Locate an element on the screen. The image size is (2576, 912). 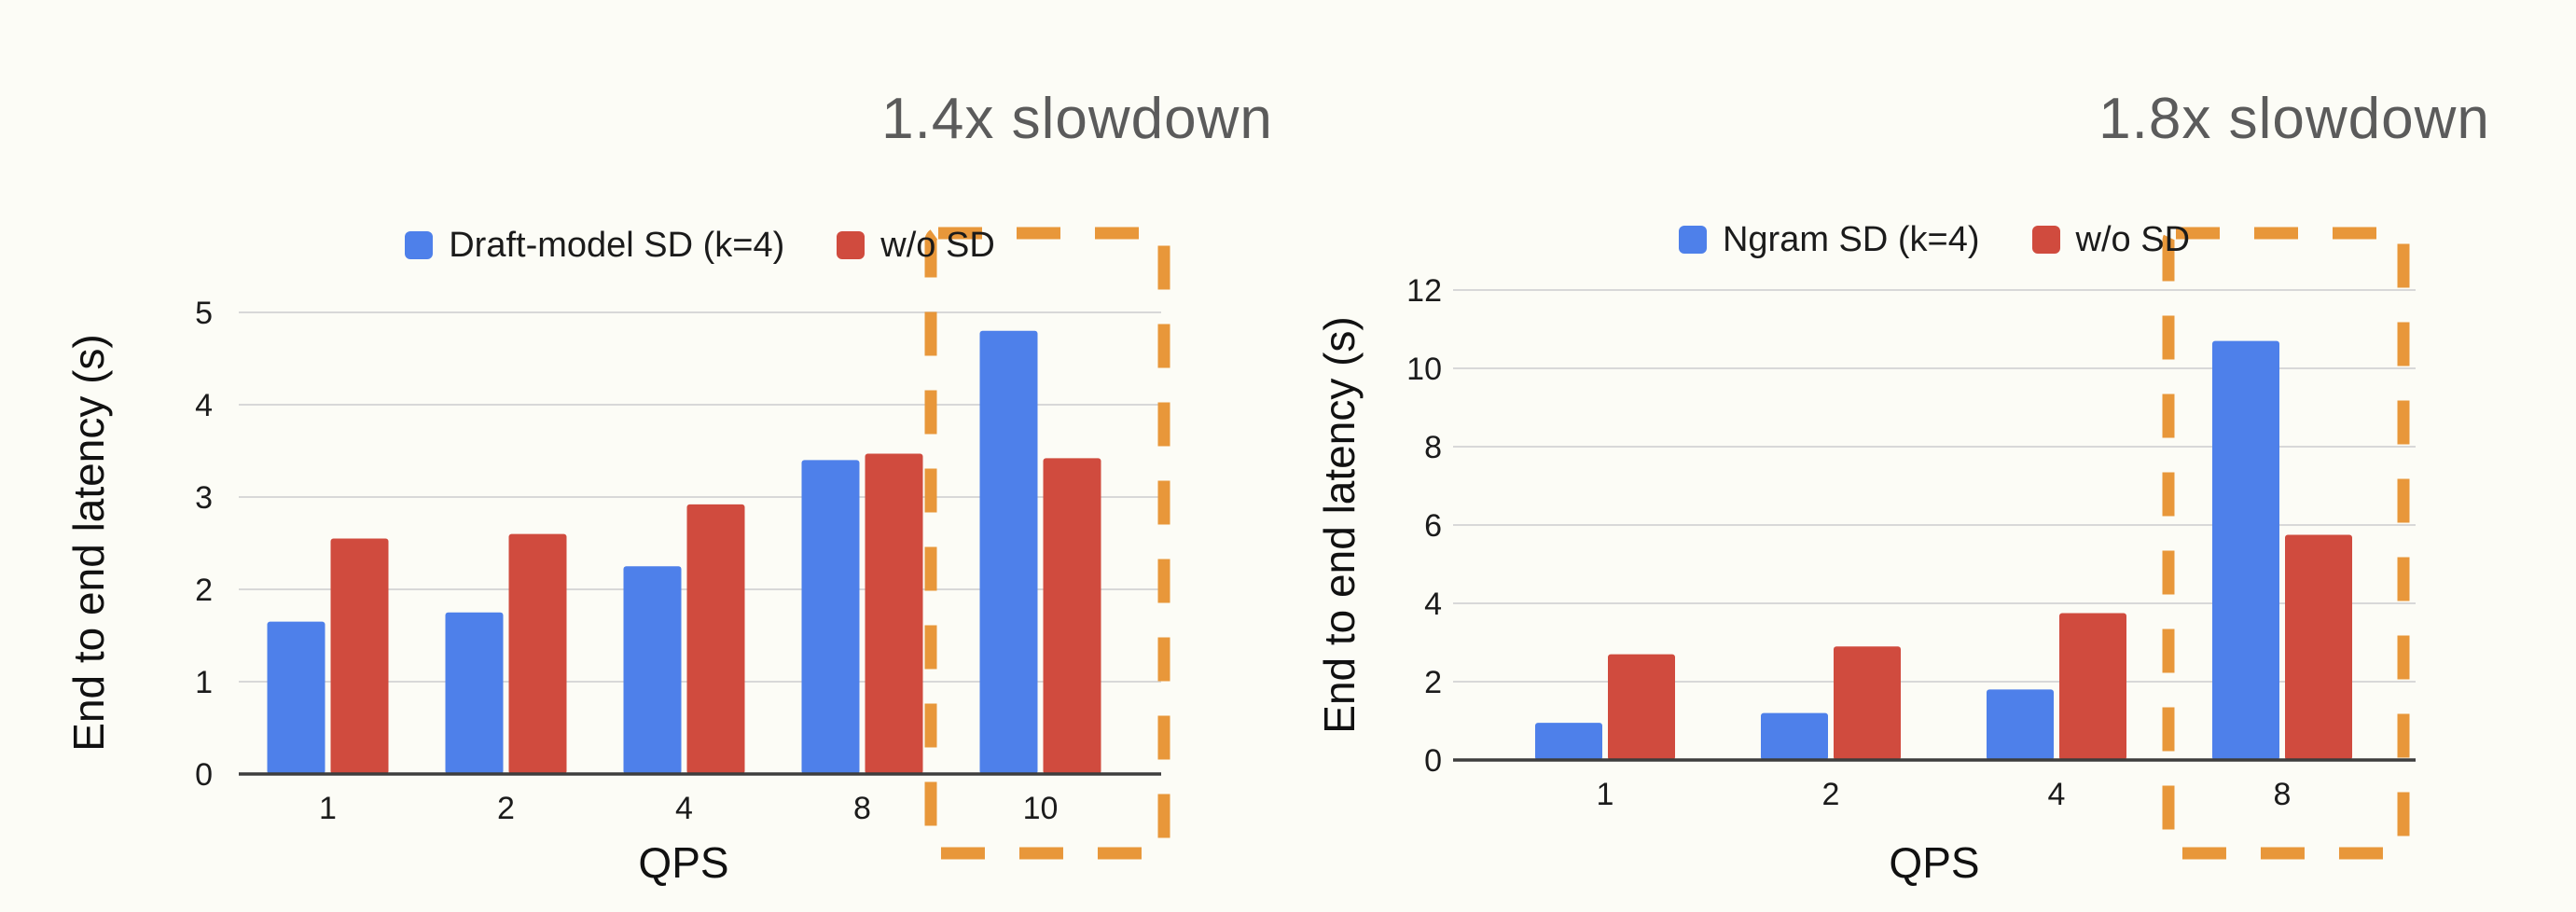
bar-Draft-model SD (k=4)-qps-2 is located at coordinates (474, 693).